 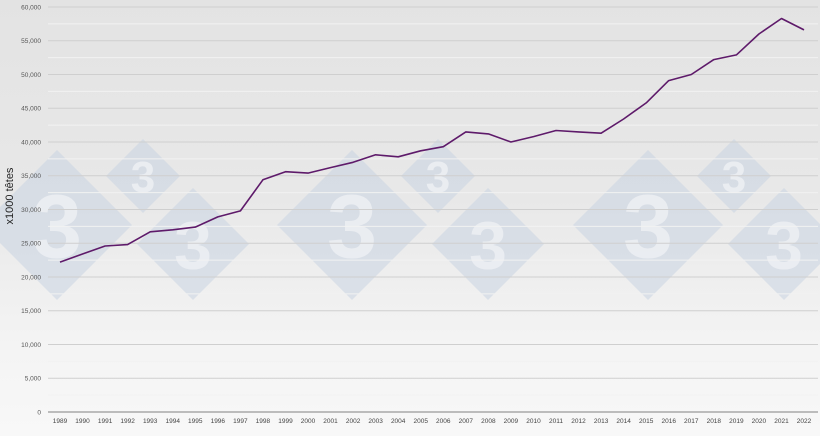 What do you see at coordinates (105, 421) in the screenshot?
I see `x-tick-label: 1991` at bounding box center [105, 421].